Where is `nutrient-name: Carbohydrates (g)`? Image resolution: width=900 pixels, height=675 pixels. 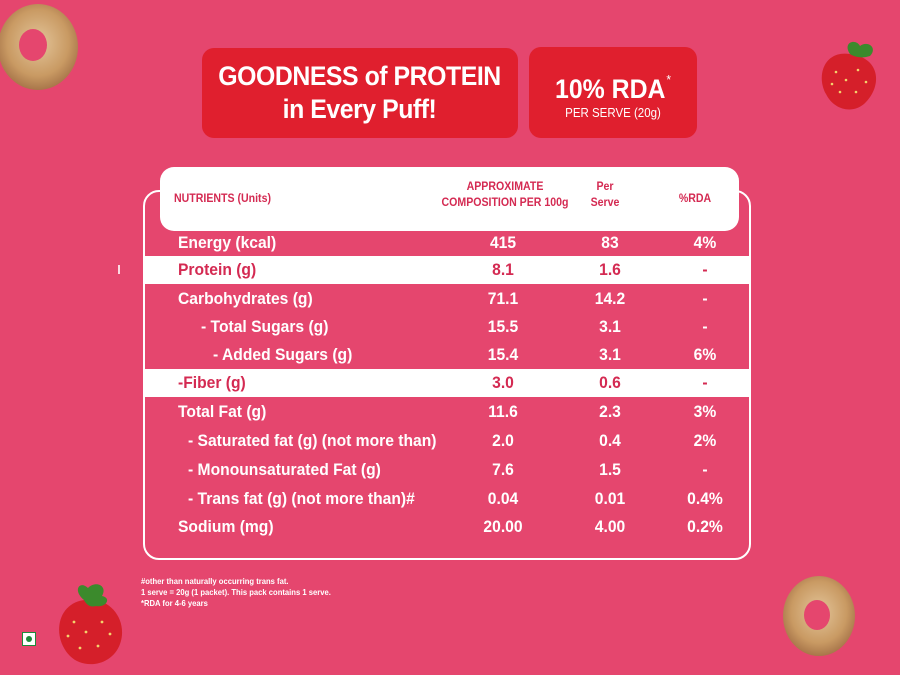
nutrient-name: Carbohydrates (g) is located at coordinates (245, 298).